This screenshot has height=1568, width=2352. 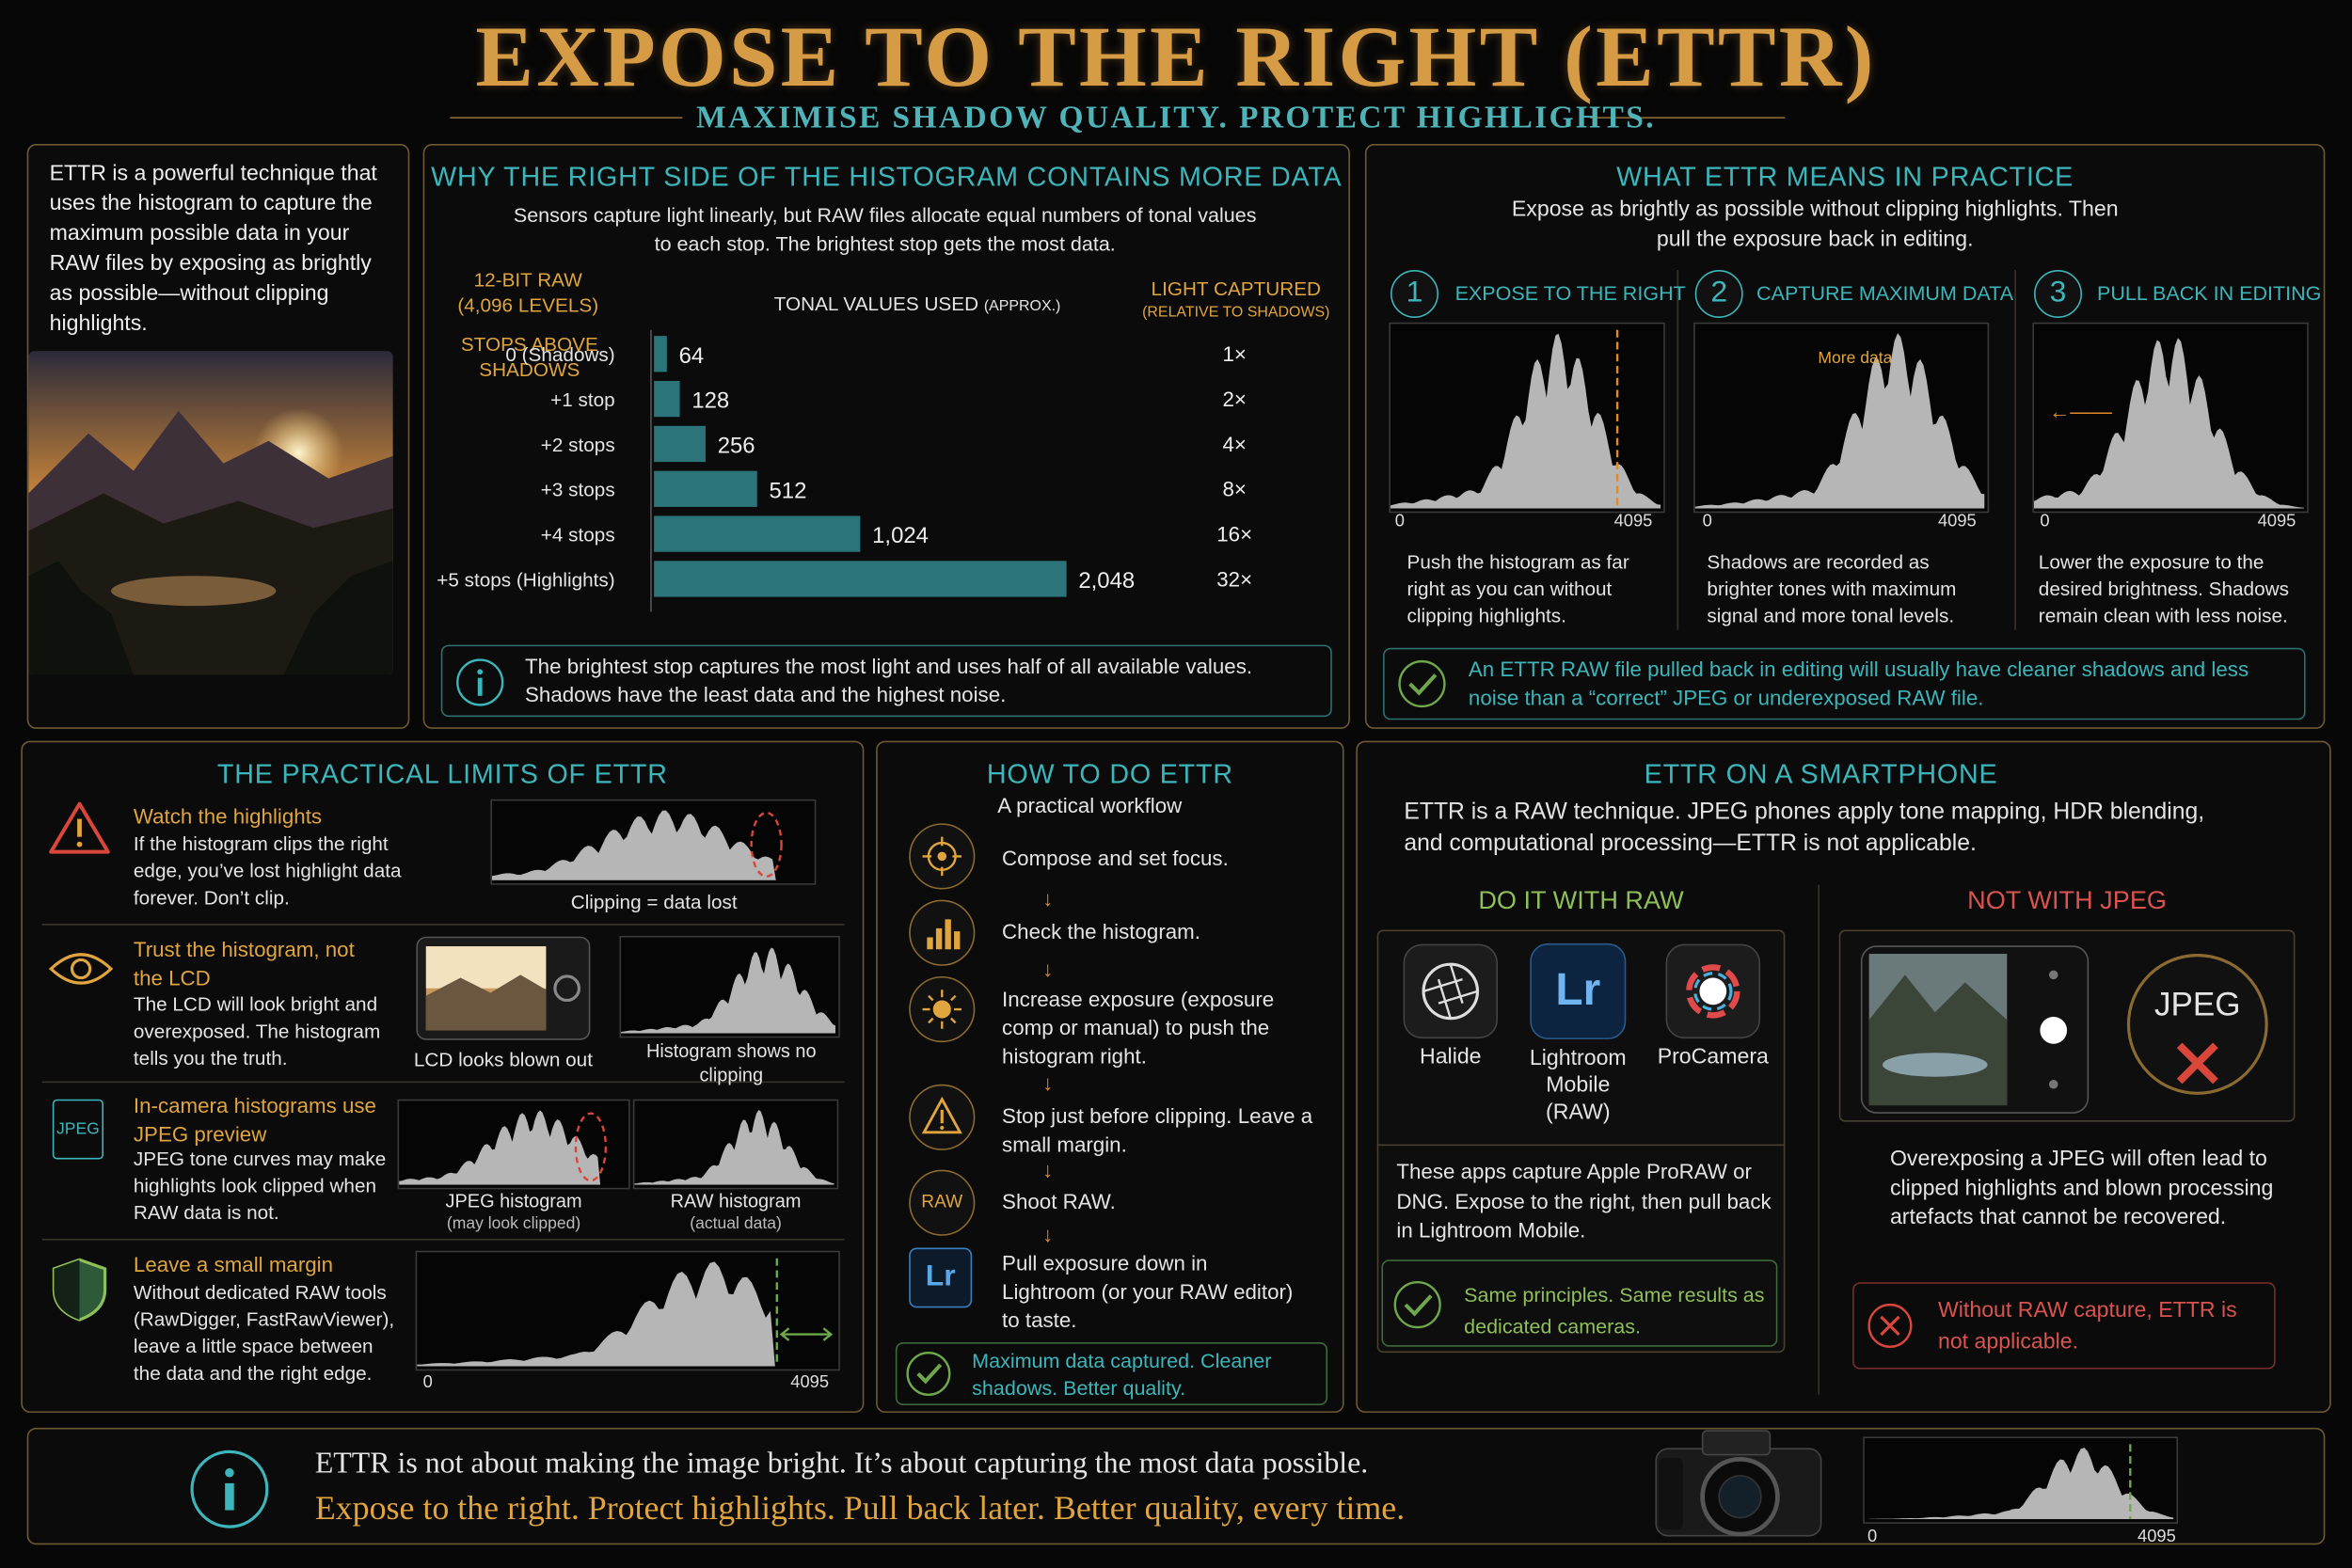 I want to click on value-label: 512, so click(x=788, y=491).